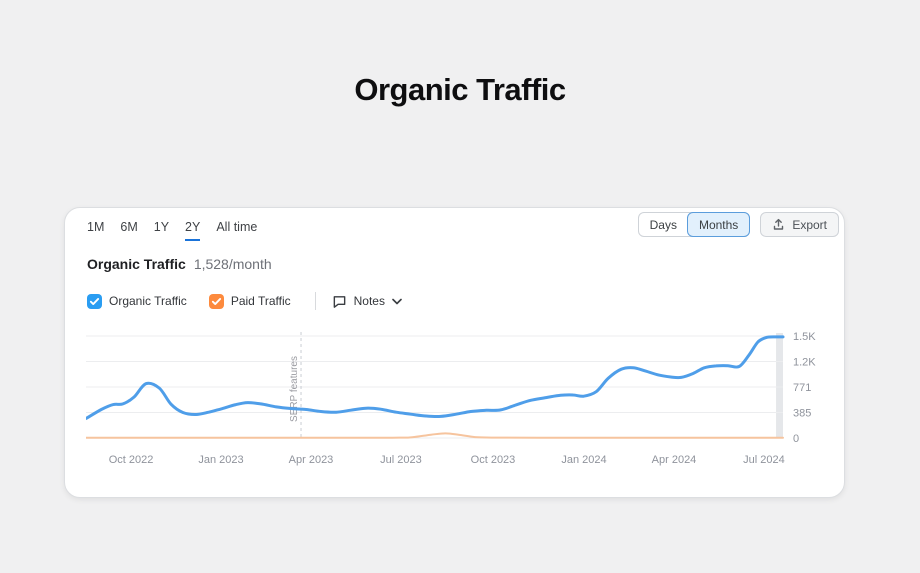 This screenshot has width=920, height=573. Describe the element at coordinates (809, 224) in the screenshot. I see `export-label: Export` at that location.